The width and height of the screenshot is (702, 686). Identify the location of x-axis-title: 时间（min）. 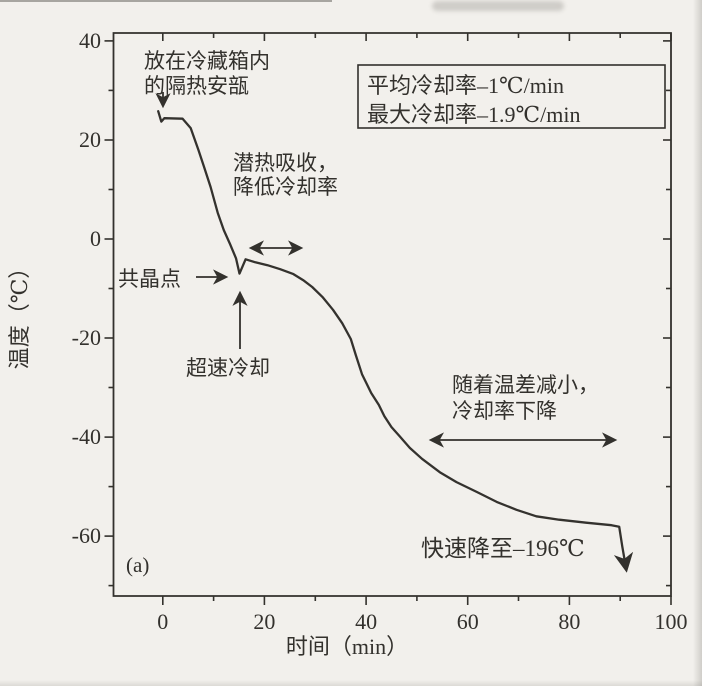
(347, 646).